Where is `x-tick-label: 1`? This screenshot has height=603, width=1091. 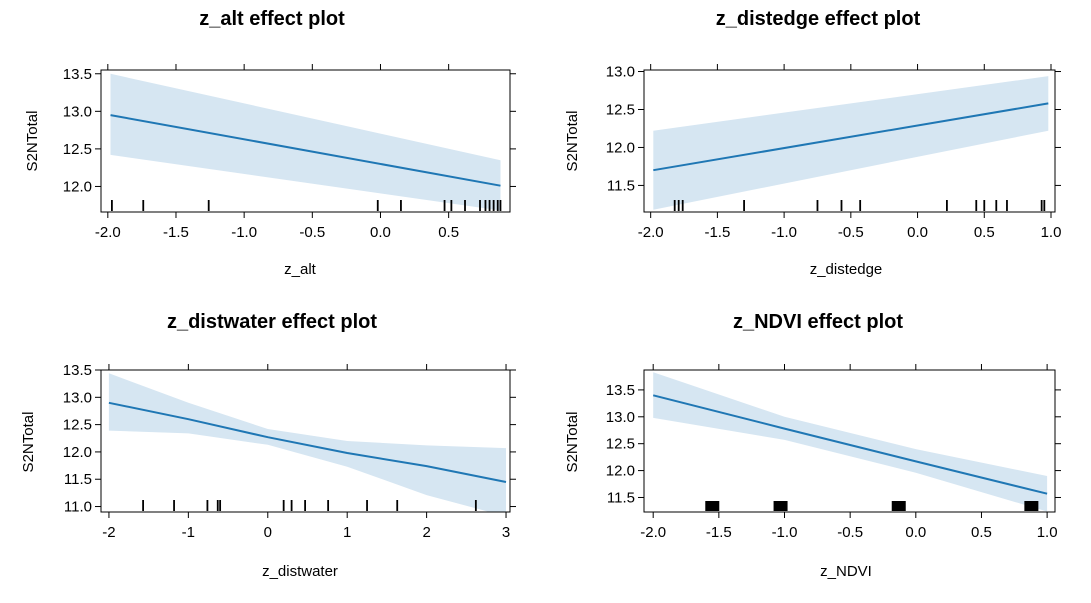 x-tick-label: 1 is located at coordinates (347, 532).